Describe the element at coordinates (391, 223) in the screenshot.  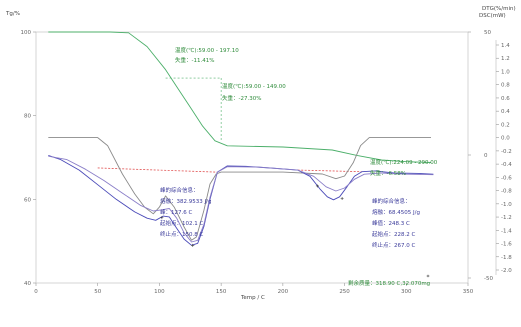
I see `annotation-line: 峰值：248.3 C` at that location.